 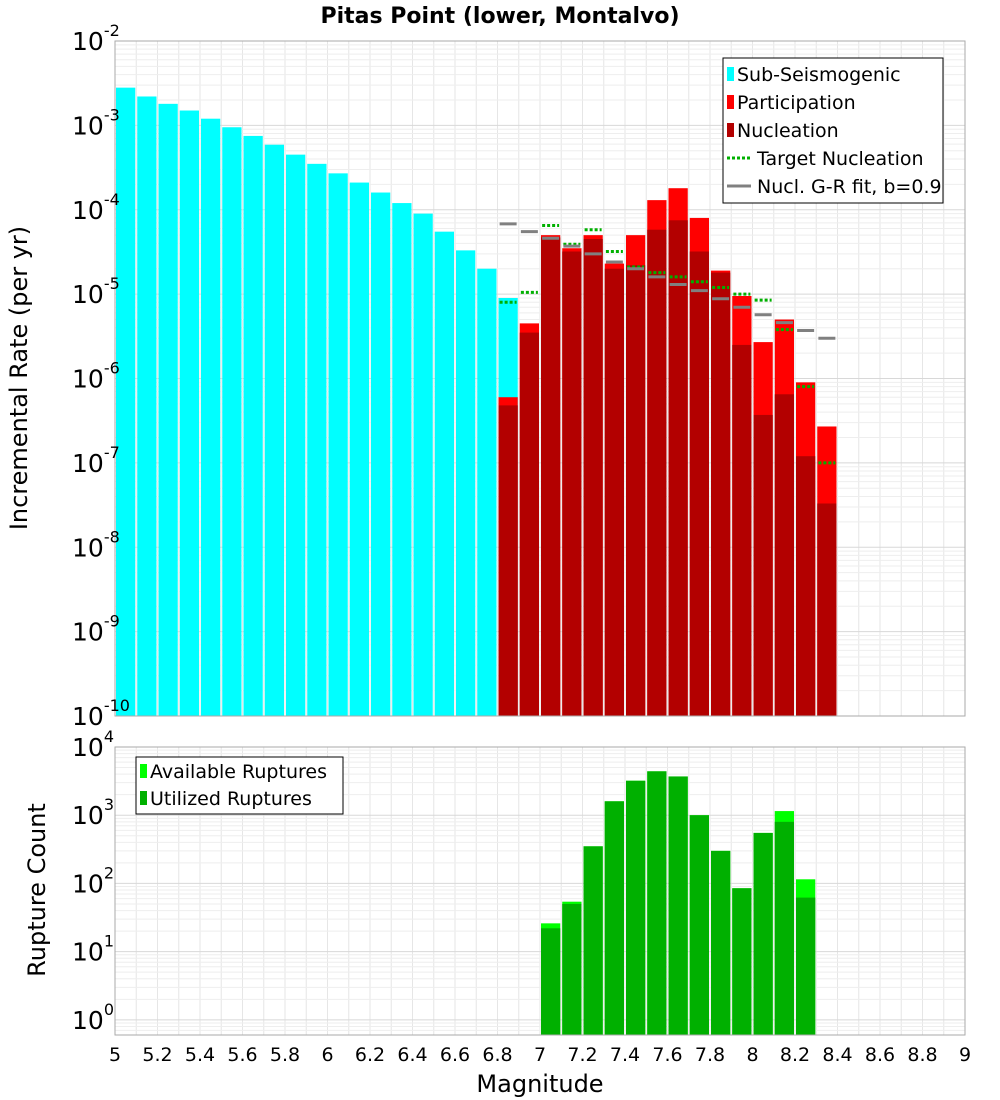 What do you see at coordinates (231, 799) in the screenshot?
I see `legend-label: Utilized Ruptures` at bounding box center [231, 799].